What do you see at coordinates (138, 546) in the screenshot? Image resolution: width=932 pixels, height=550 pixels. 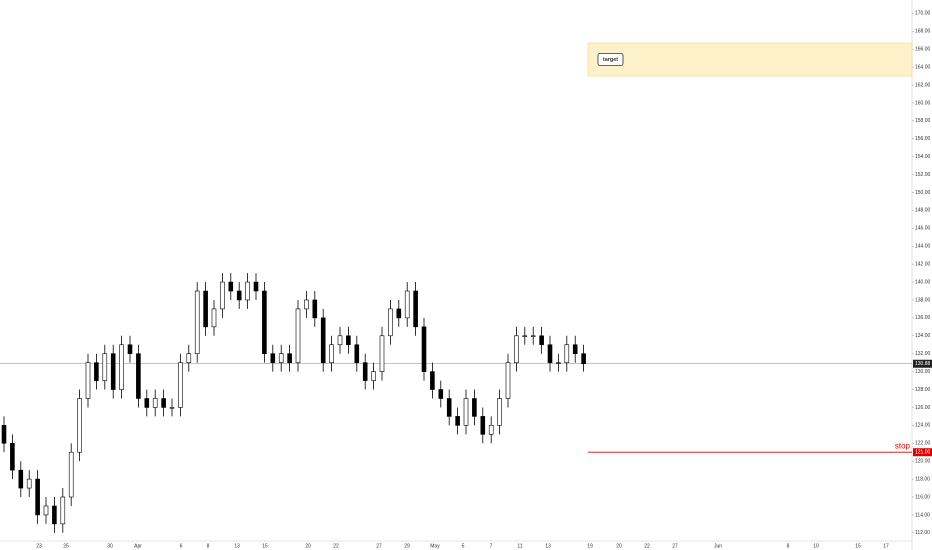 I see `x-tick-label: Apr` at bounding box center [138, 546].